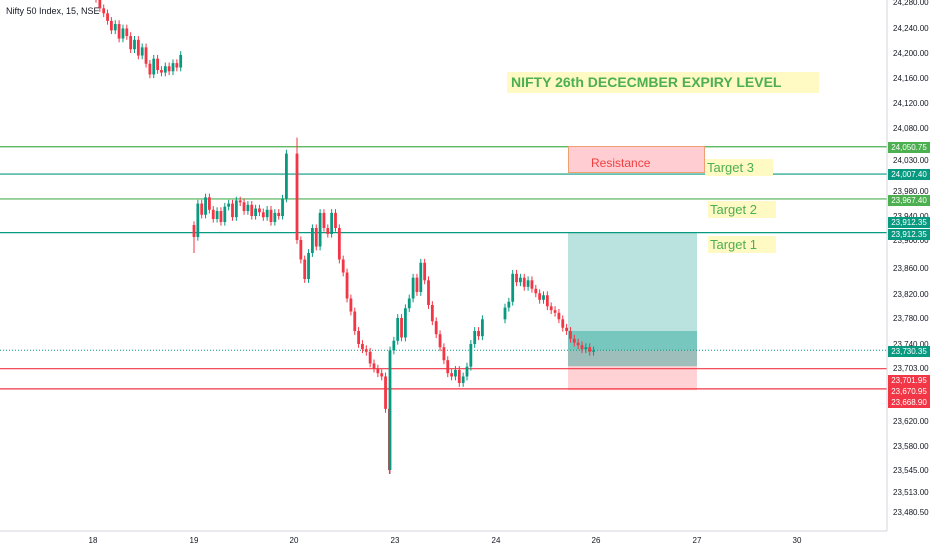 This screenshot has height=550, width=932. I want to click on y-tick-label: 23,820.00, so click(911, 294).